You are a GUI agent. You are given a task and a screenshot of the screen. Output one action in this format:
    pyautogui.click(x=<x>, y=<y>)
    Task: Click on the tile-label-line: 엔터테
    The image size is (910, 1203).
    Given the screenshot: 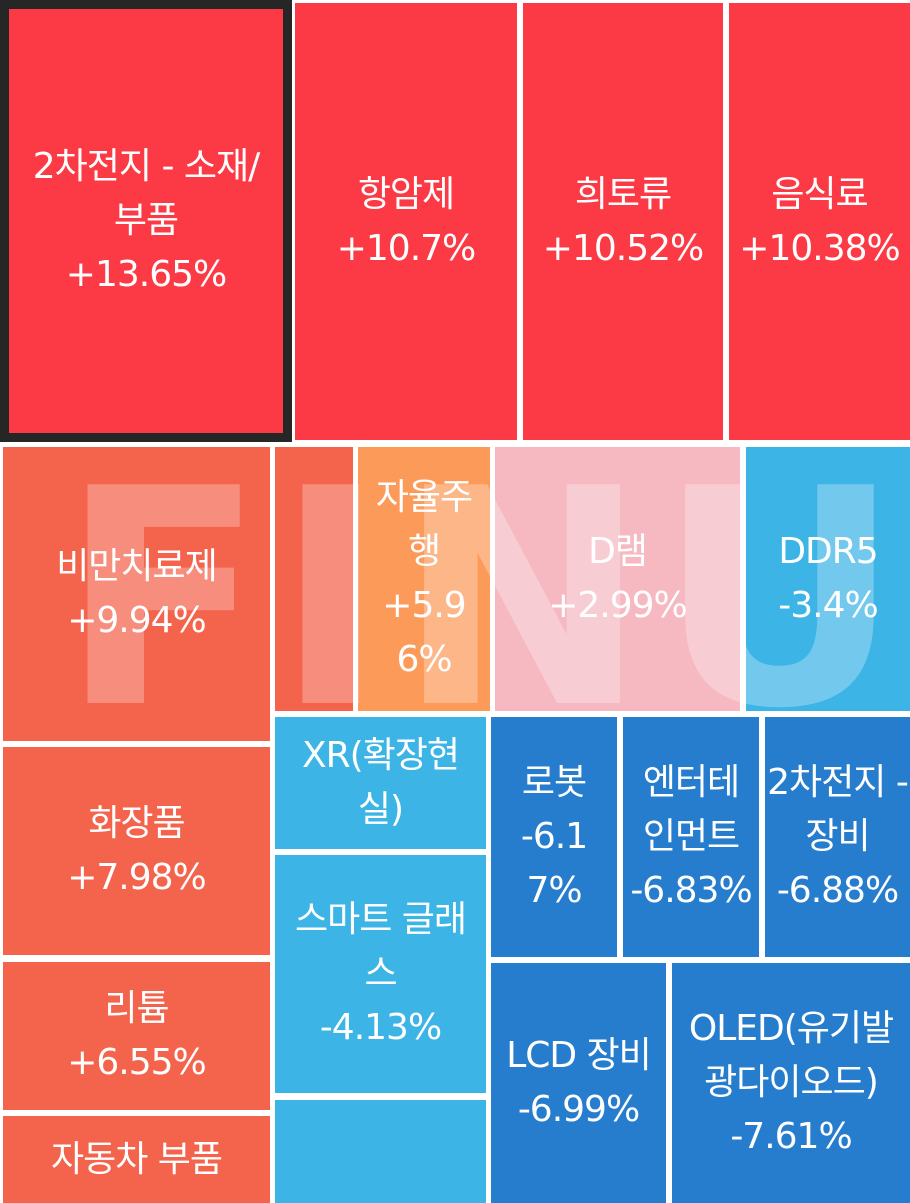 What is the action you would take?
    pyautogui.click(x=691, y=782)
    